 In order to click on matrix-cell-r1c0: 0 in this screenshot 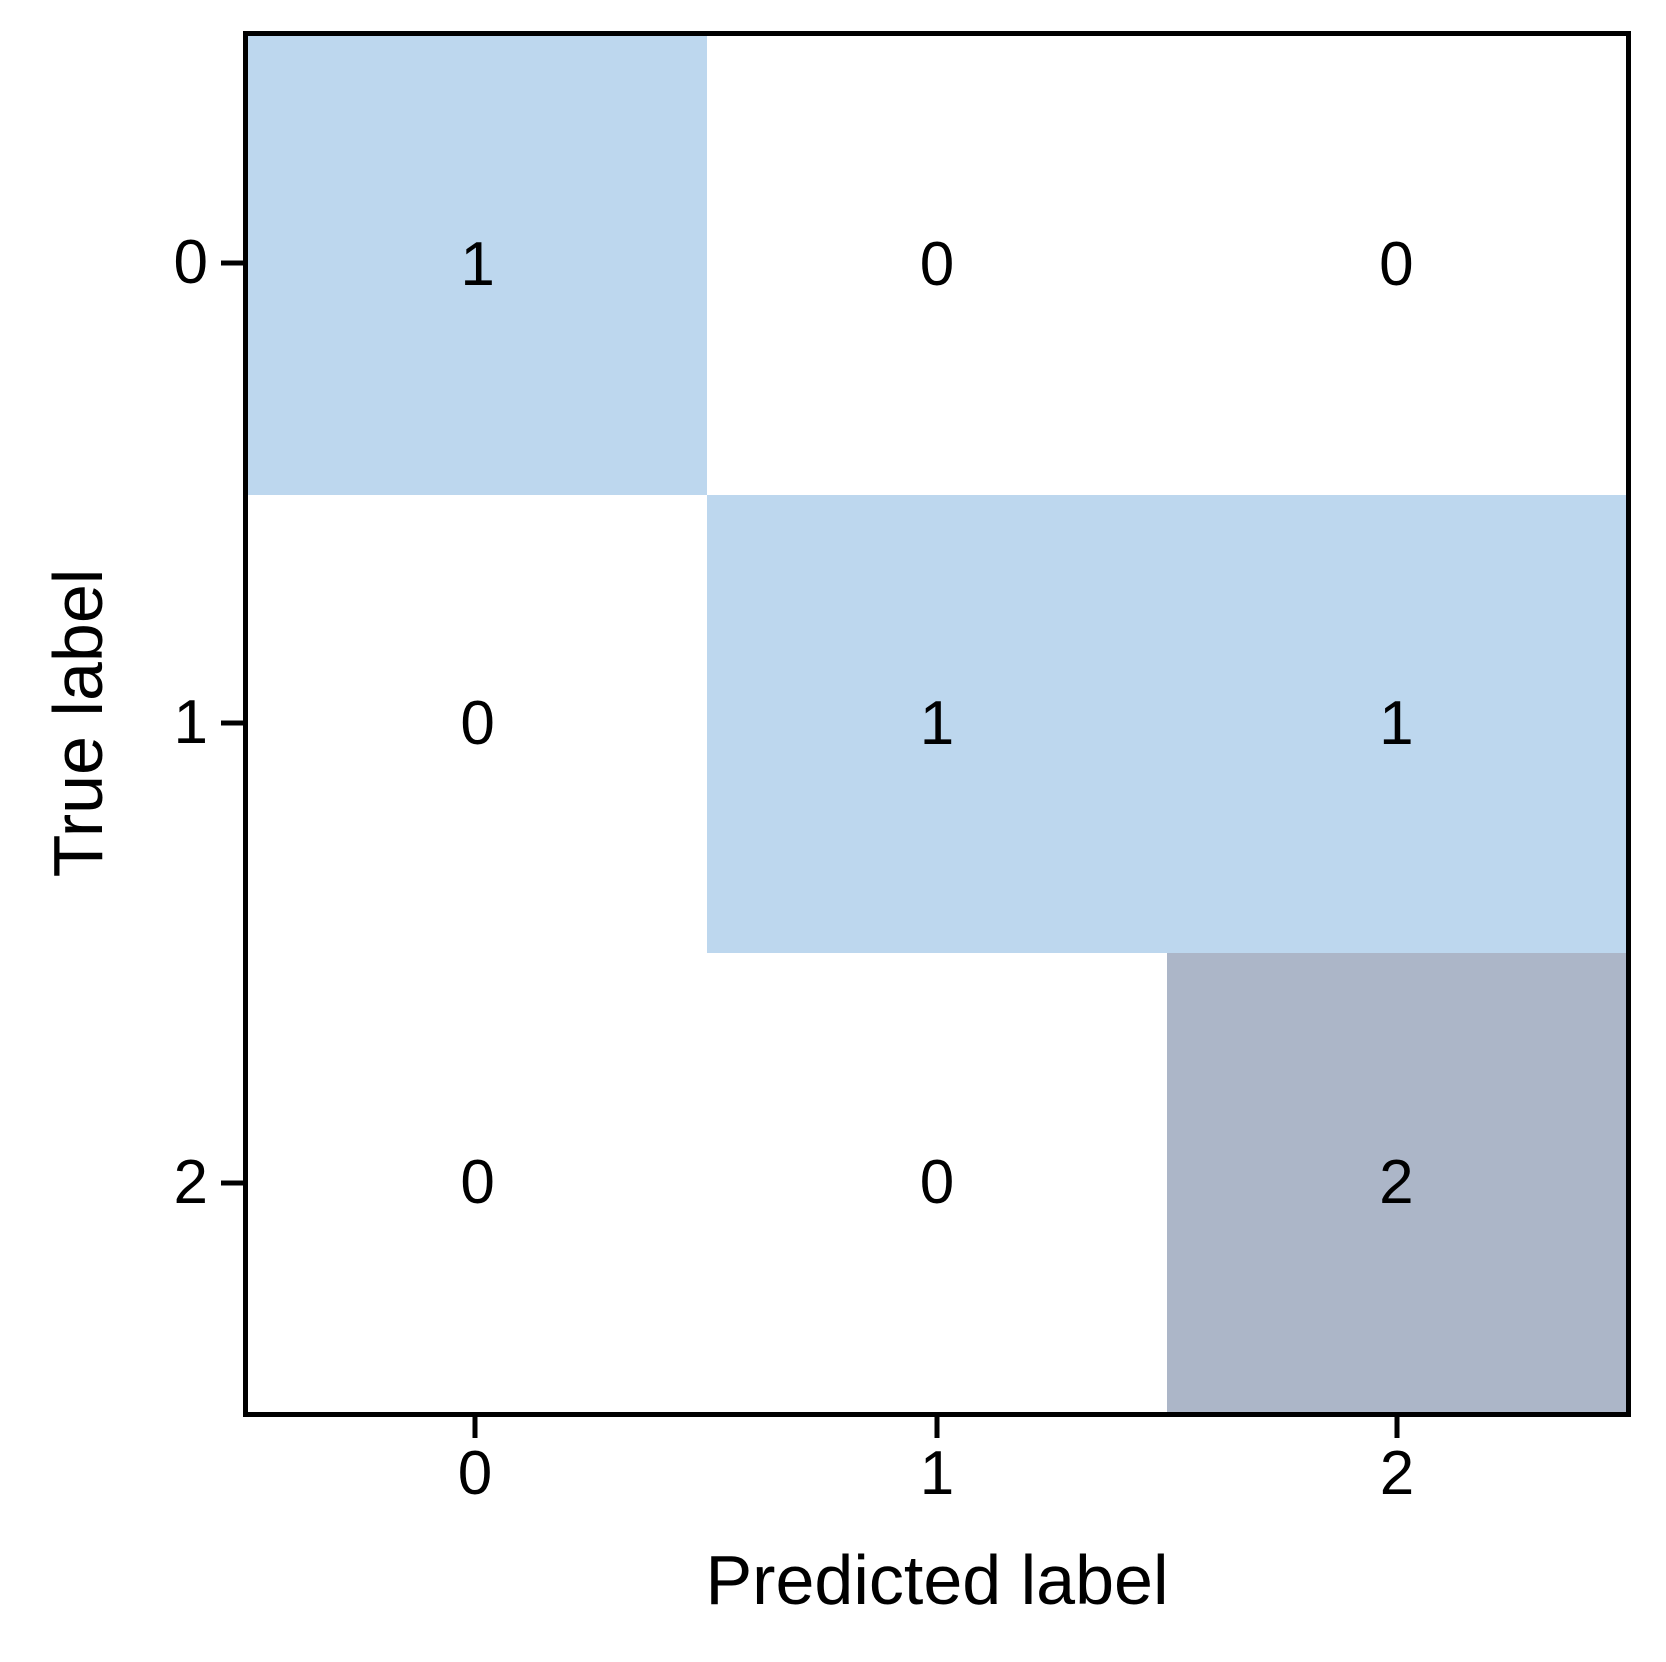, I will do `click(478, 724)`.